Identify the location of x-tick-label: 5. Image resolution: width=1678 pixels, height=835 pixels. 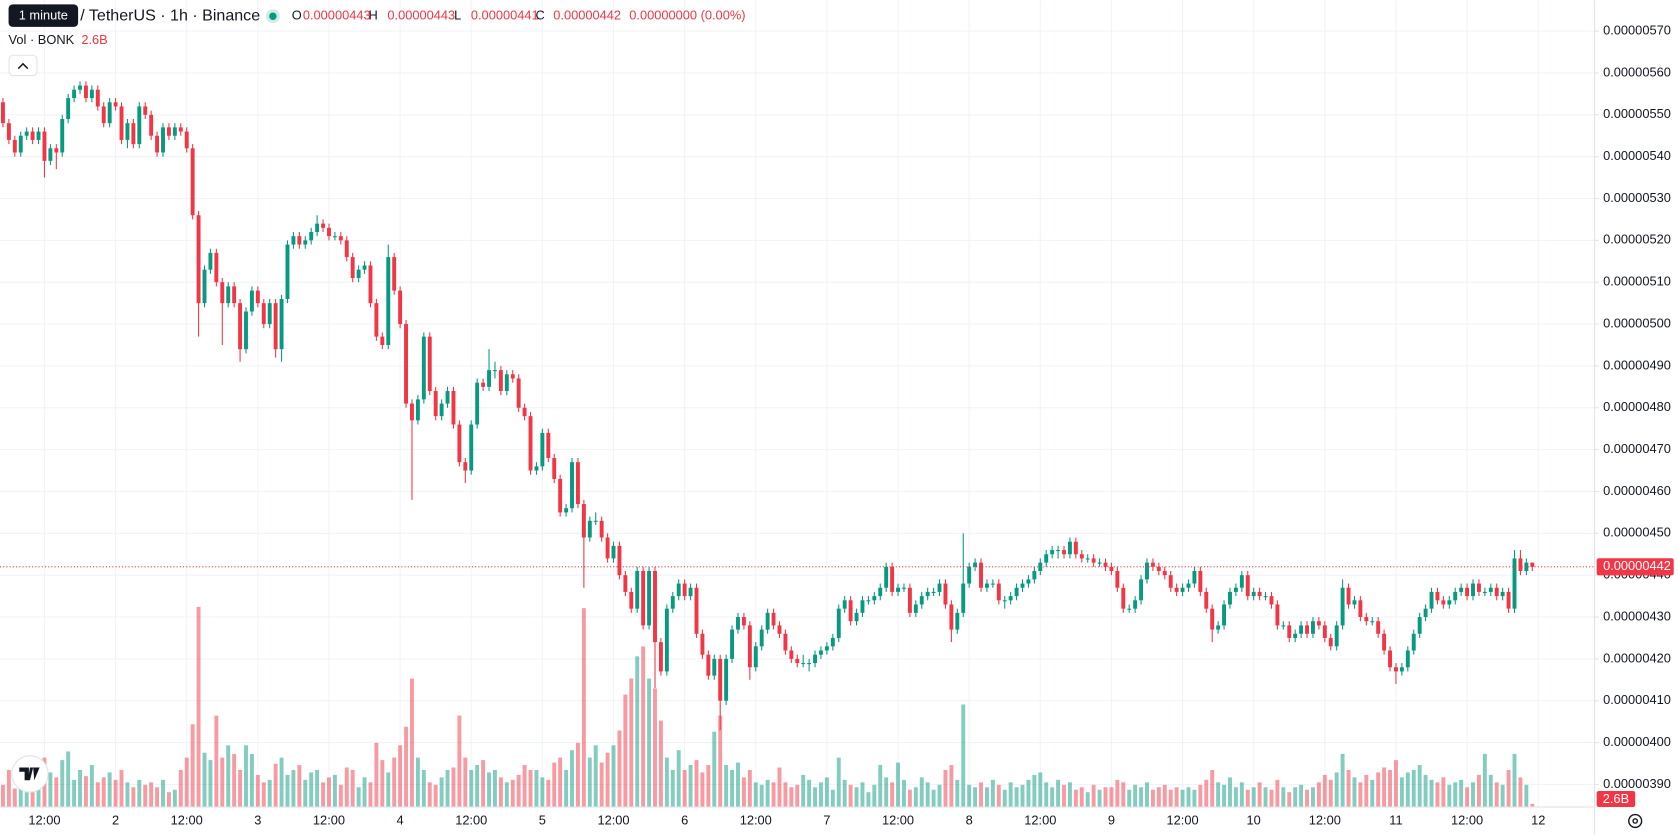
(542, 819).